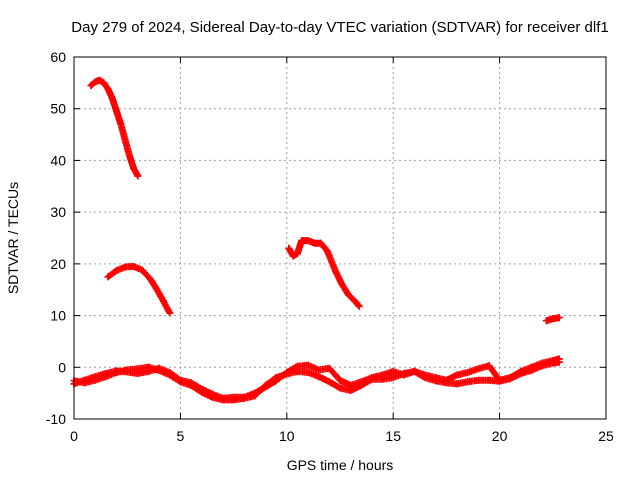 Image resolution: width=640 pixels, height=480 pixels. What do you see at coordinates (62, 367) in the screenshot?
I see `y-tick-label: 0` at bounding box center [62, 367].